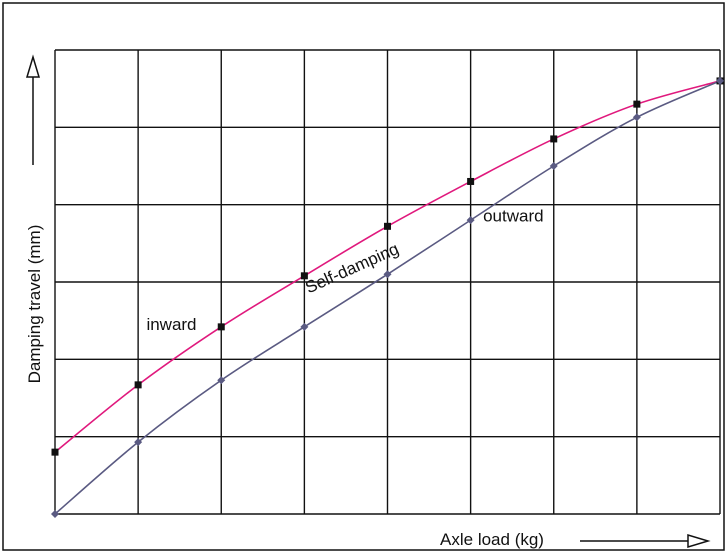 The width and height of the screenshot is (727, 553). What do you see at coordinates (33, 66) in the screenshot?
I see `y-axis-arrow-head` at bounding box center [33, 66].